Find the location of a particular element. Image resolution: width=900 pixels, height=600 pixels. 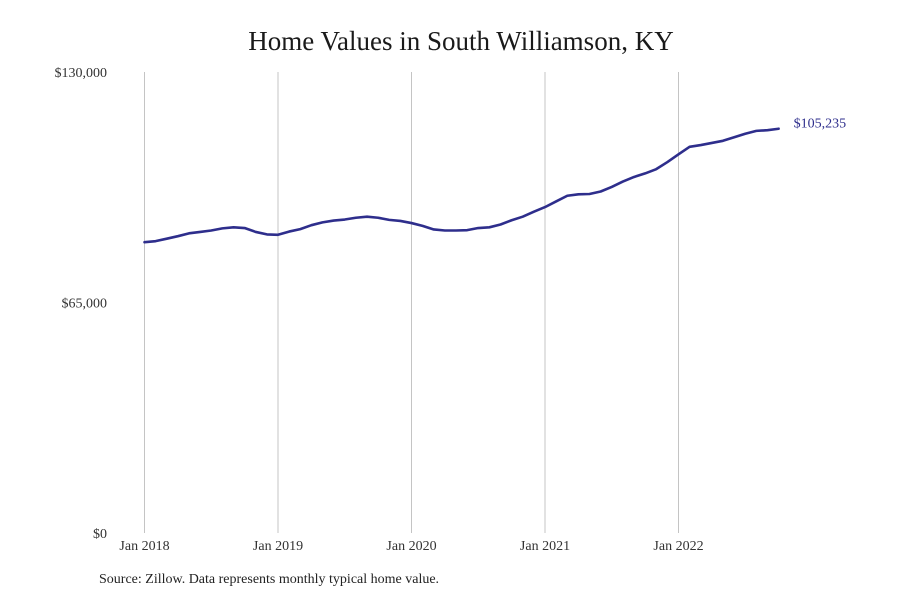

y-axis-tick-labels: $0 $65,000 $130,000 is located at coordinates (81, 304).